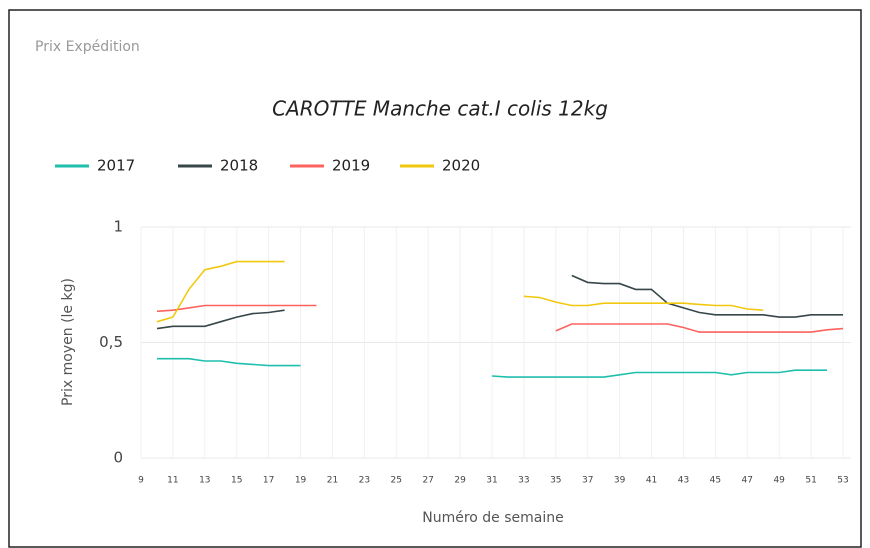 The width and height of the screenshot is (870, 548). What do you see at coordinates (268, 481) in the screenshot?
I see `x-tick-label: 17` at bounding box center [268, 481].